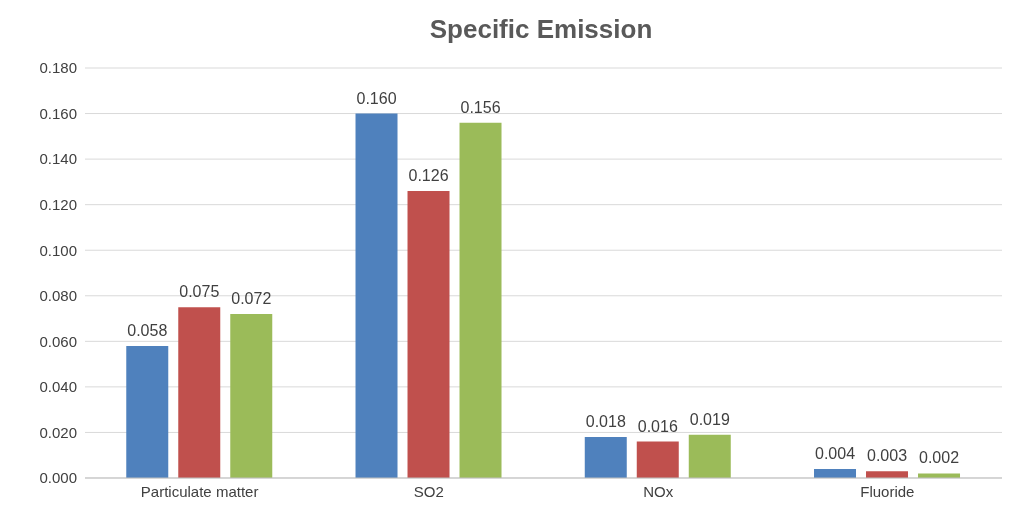  Describe the element at coordinates (58, 68) in the screenshot. I see `y-tick-label: 0.180` at that location.